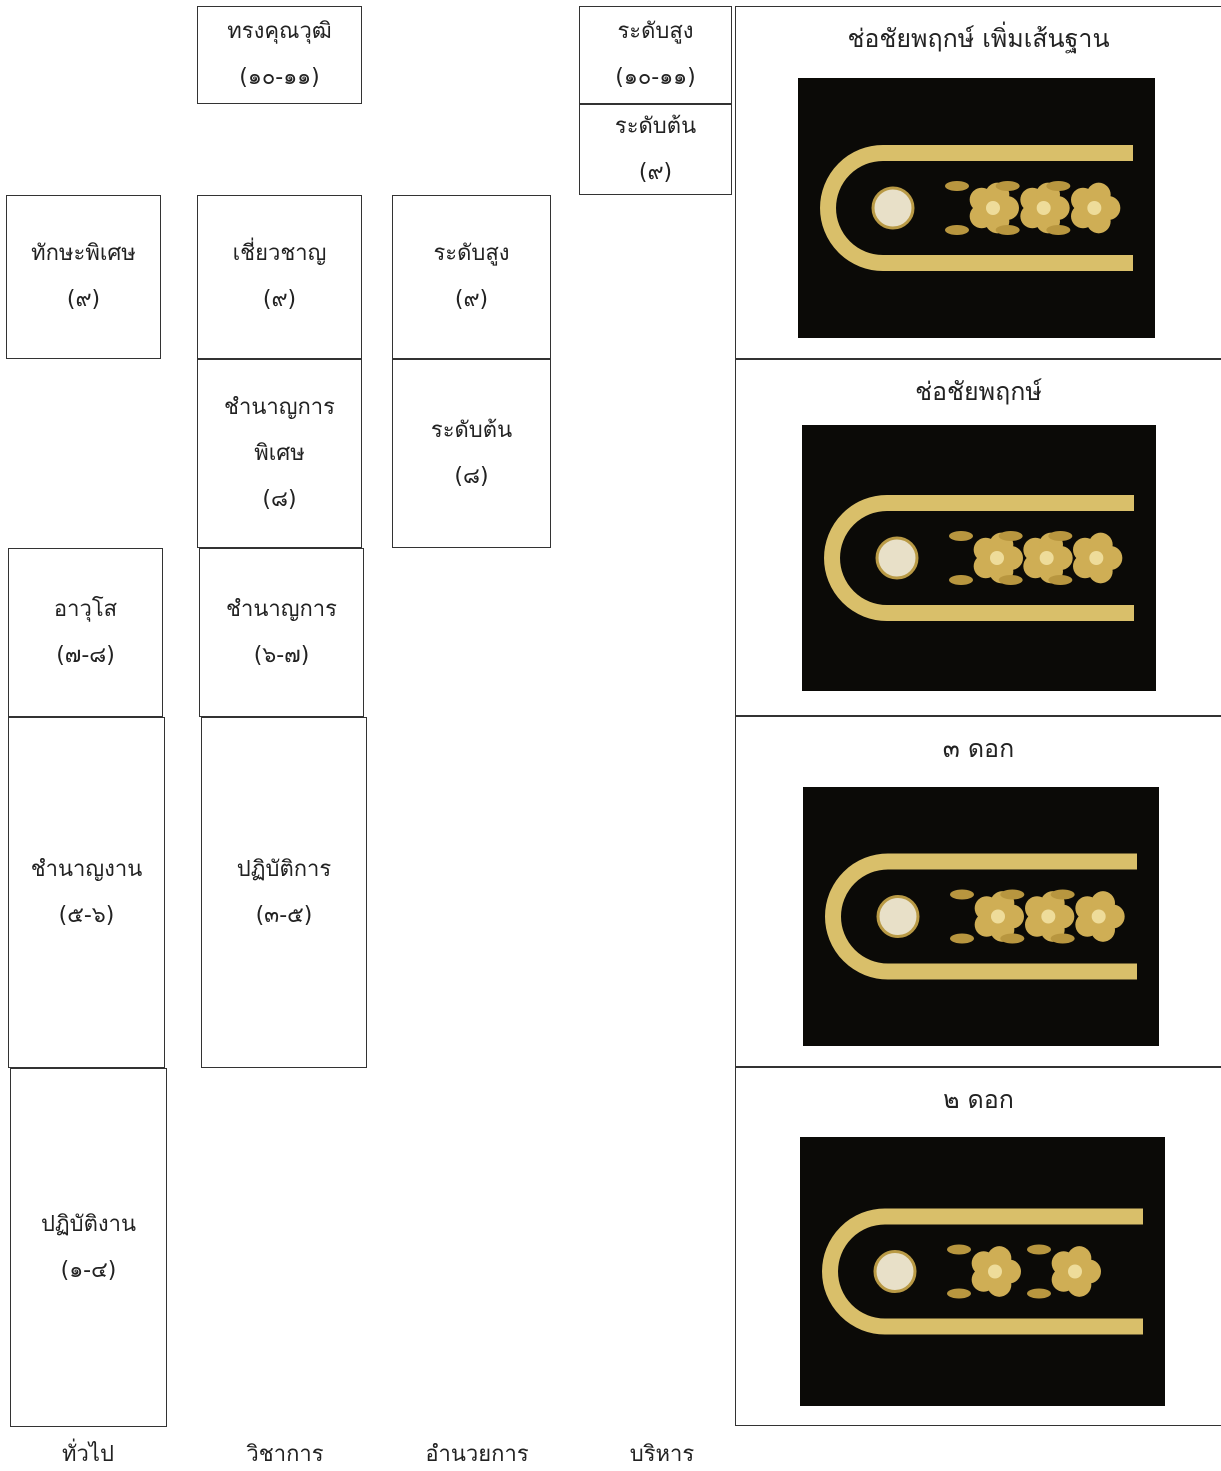 This screenshot has width=1221, height=1471. I want to click on insignia-section: ๓ ดอก, so click(978, 891).